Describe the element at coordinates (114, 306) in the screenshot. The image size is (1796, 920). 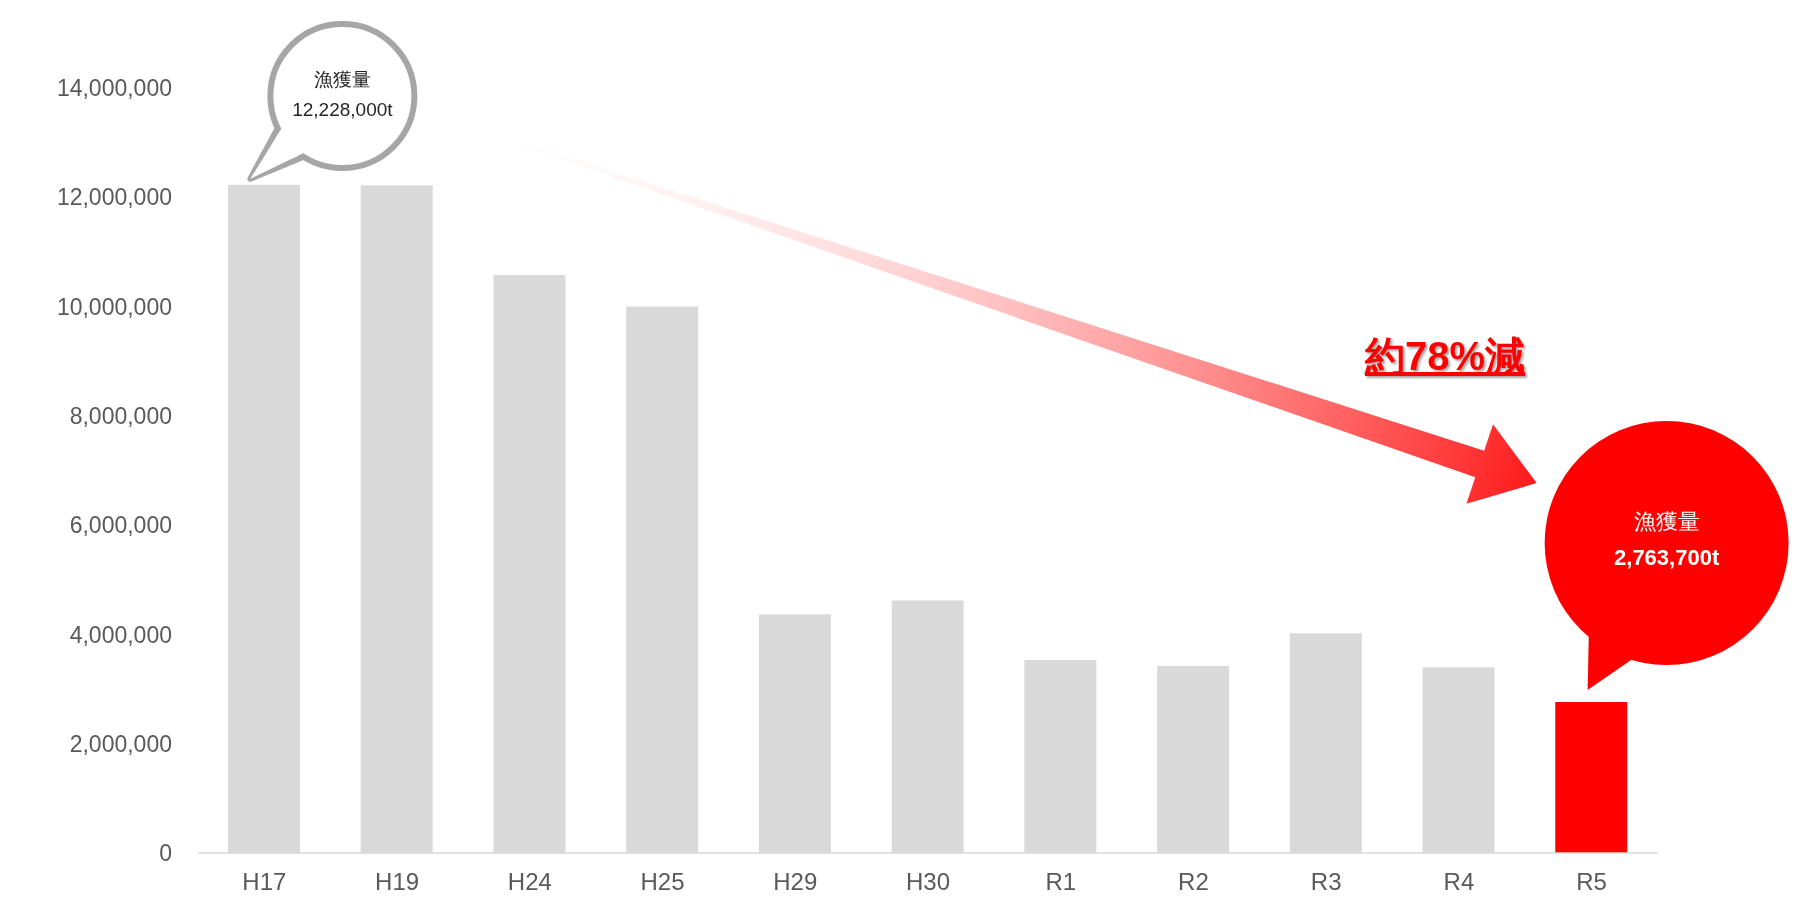
I see `y-tick-label: 10,000,000` at that location.